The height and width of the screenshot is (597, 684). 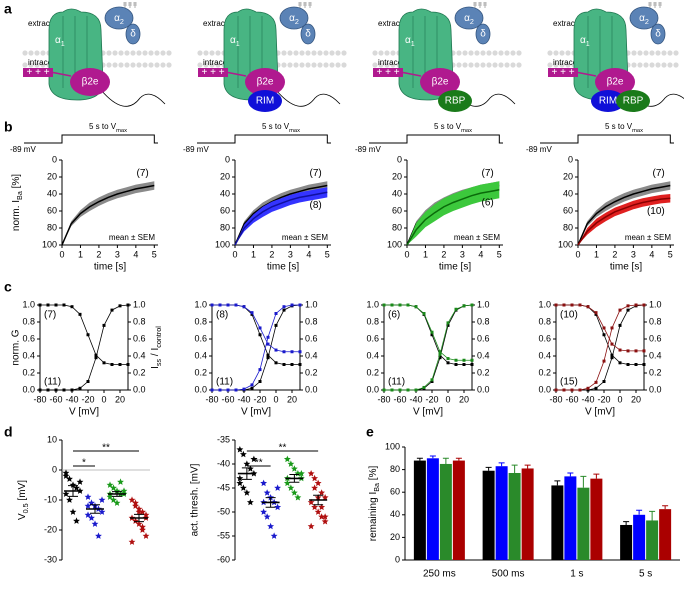 I want to click on y-tick-label: 60, so click(x=397, y=210).